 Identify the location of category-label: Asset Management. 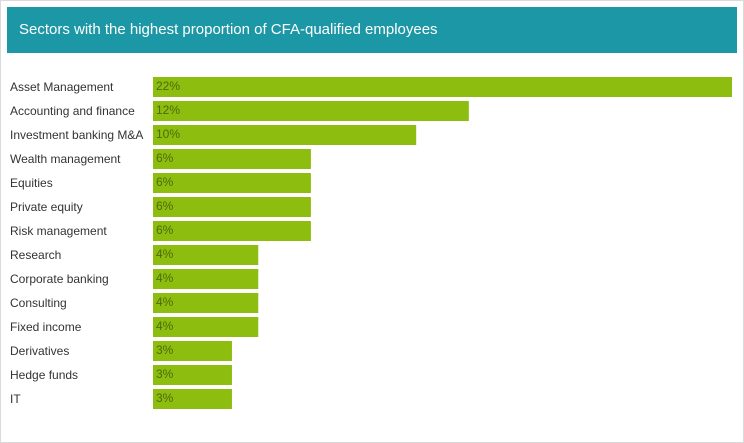
(62, 87).